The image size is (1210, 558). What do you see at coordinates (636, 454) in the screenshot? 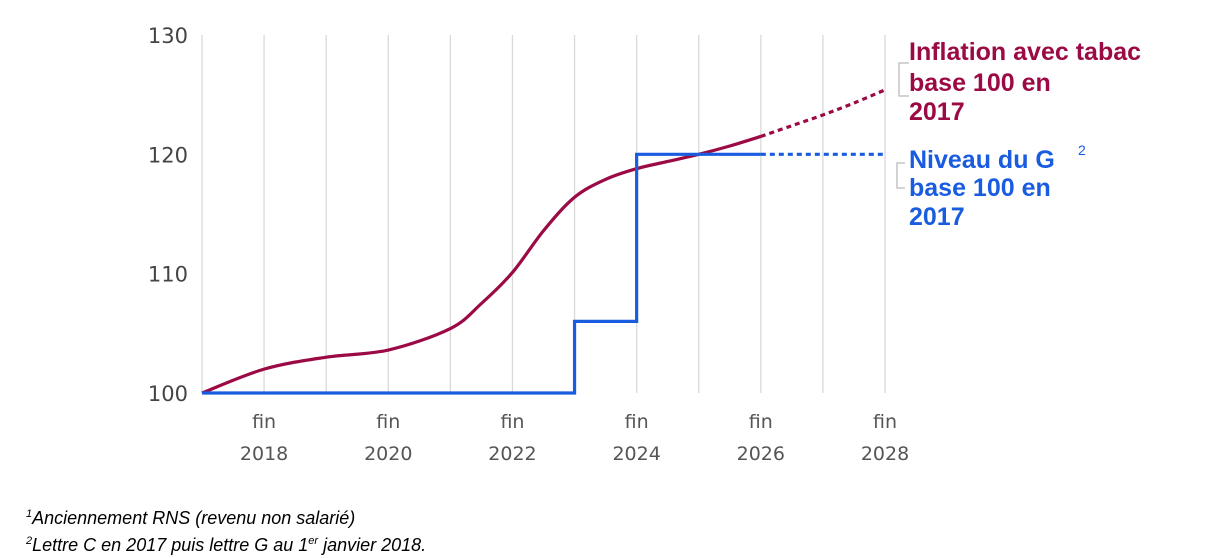
I see `x-tick-label-line2: 2024` at bounding box center [636, 454].